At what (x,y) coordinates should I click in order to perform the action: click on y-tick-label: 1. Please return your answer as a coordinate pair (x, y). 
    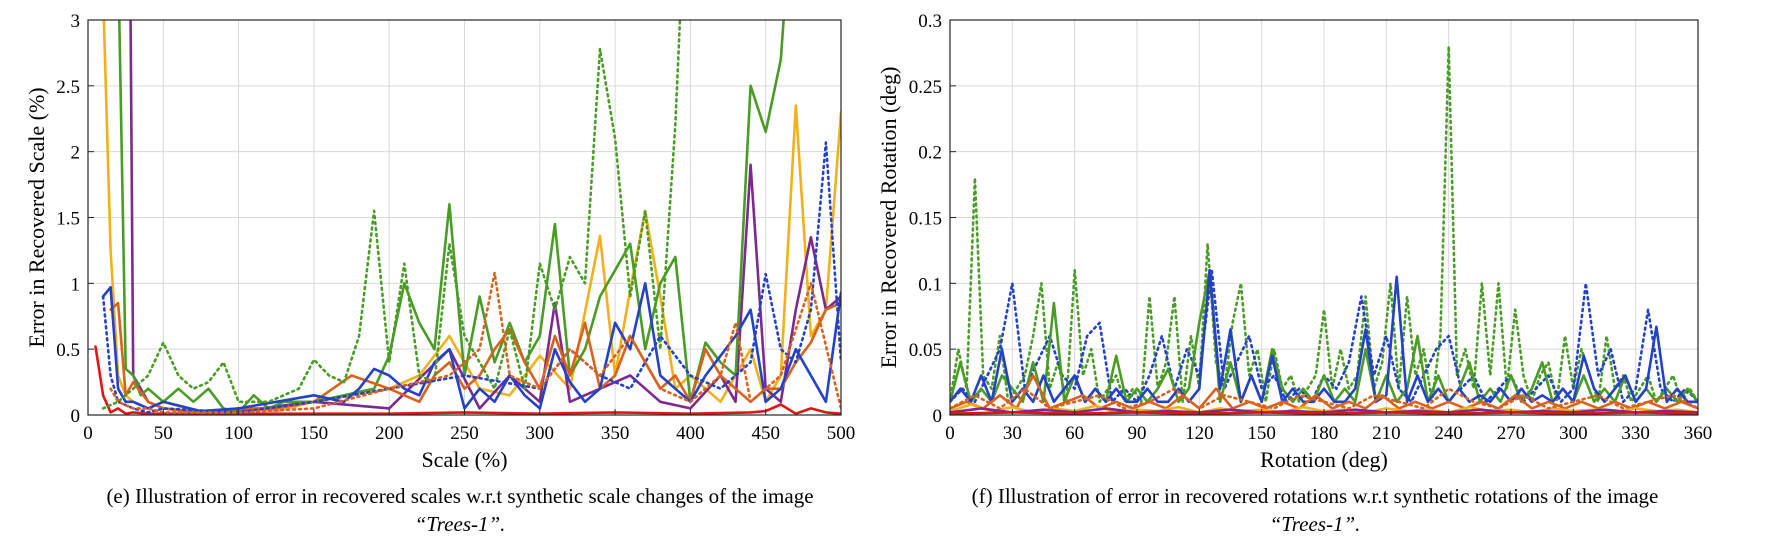
    Looking at the image, I should click on (76, 284).